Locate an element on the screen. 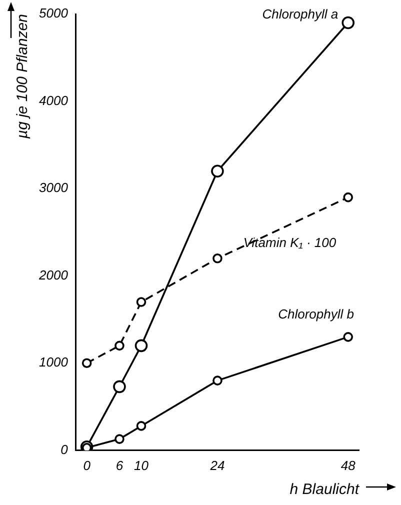 This screenshot has width=401, height=505. x-axis-title: h Blaulicht is located at coordinates (325, 489).